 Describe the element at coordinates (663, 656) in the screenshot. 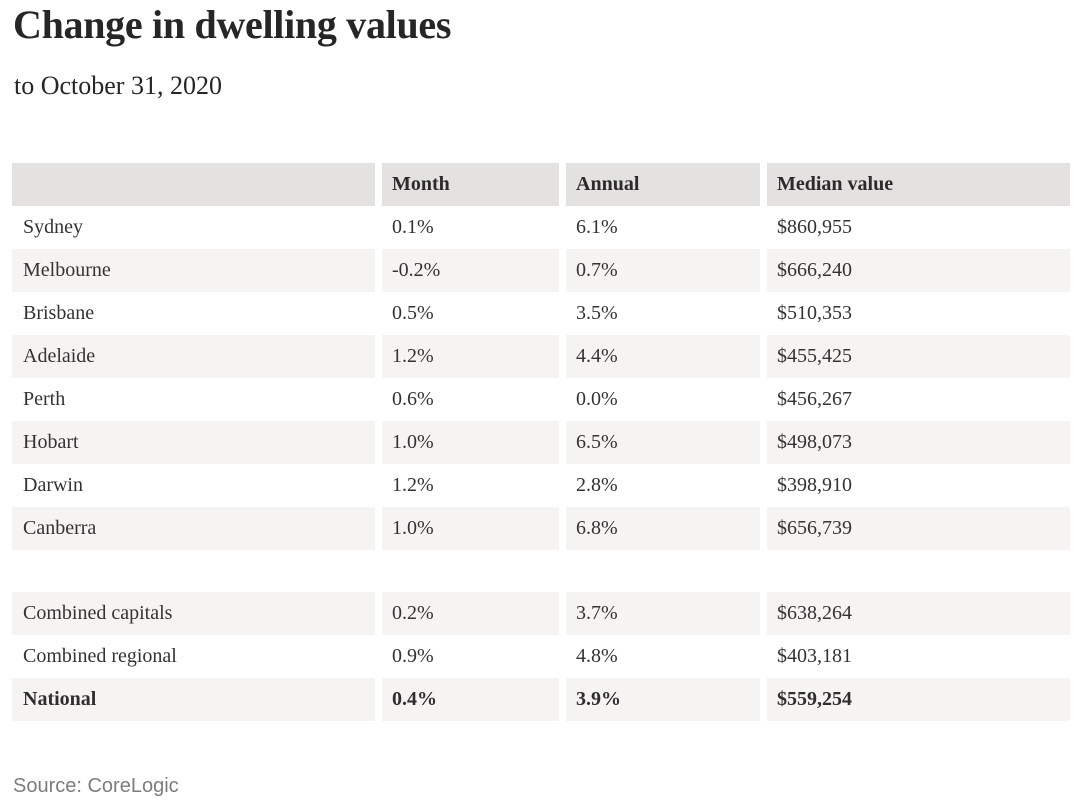

I see `annual-value-cell: 4.8%` at that location.